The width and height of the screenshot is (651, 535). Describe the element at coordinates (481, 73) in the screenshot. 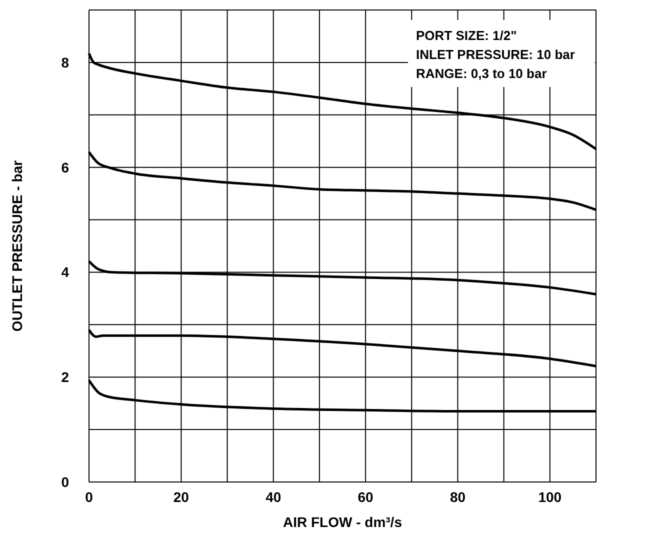

I see `annotation: RANGE: 0,3 to 10 bar` at that location.